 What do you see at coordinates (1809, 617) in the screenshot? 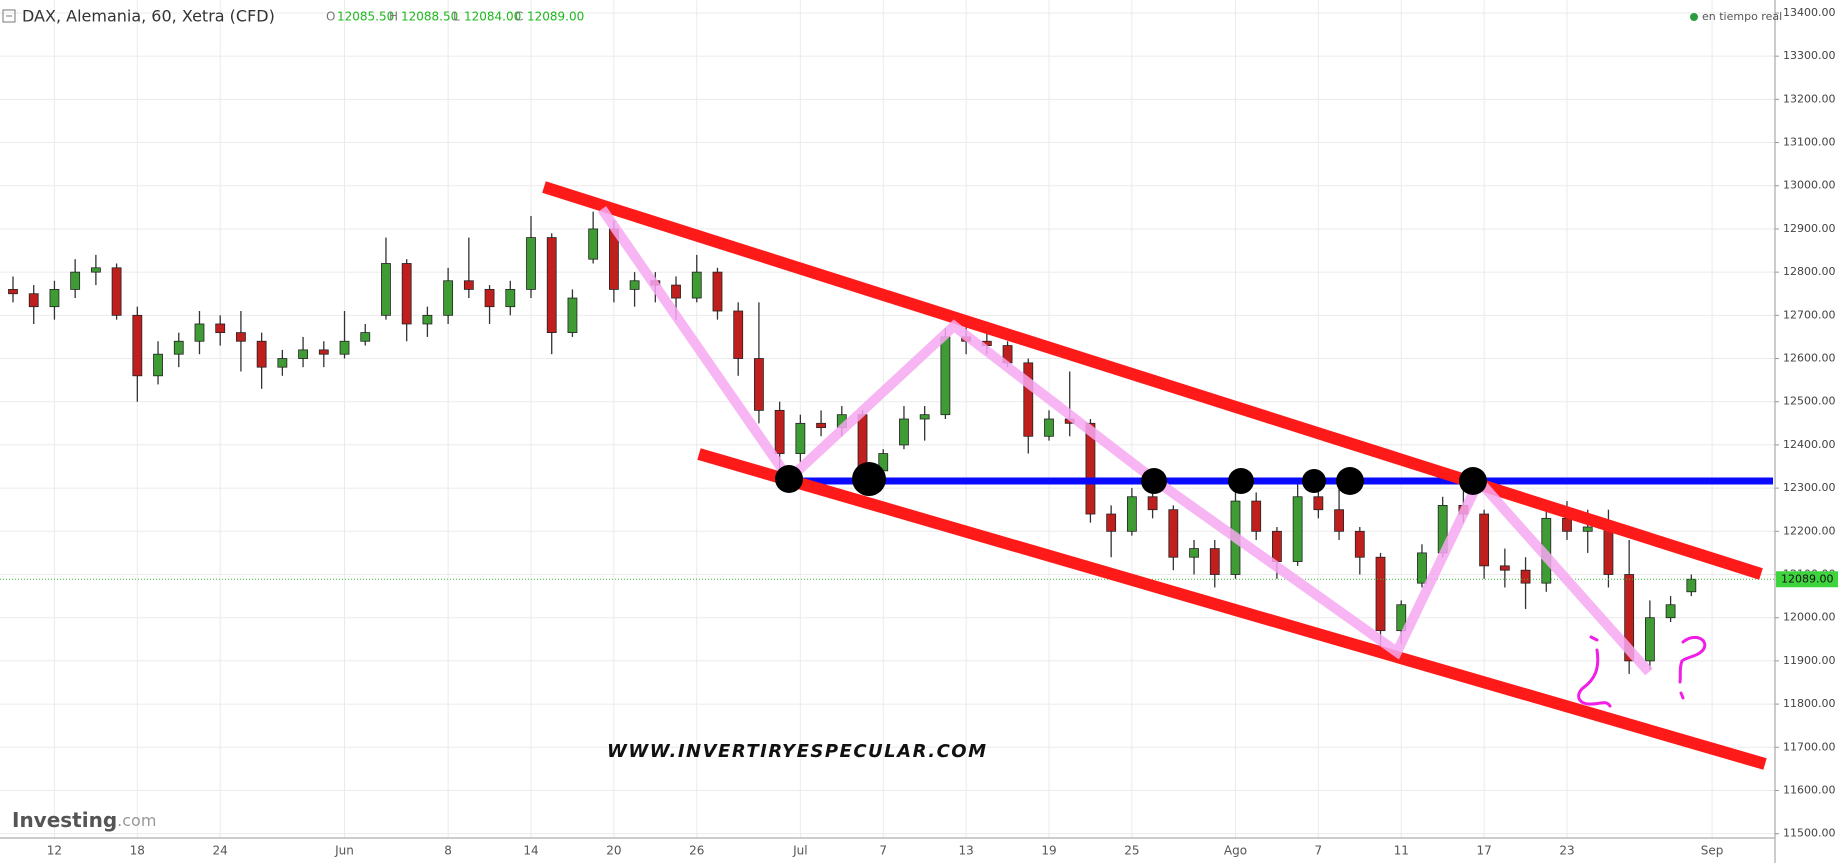
I see `y-tick-label: 12000.00` at bounding box center [1809, 617].